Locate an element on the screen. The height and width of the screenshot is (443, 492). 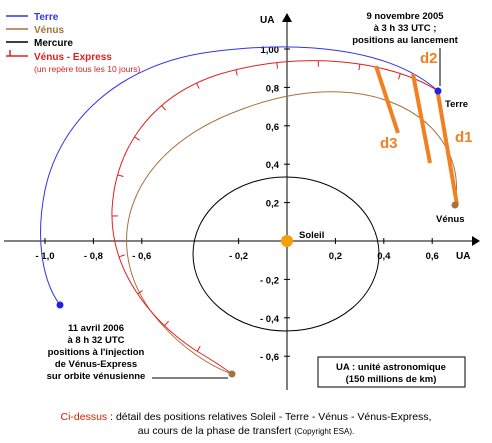
legend-earth-label: Terre is located at coordinates (46, 17).